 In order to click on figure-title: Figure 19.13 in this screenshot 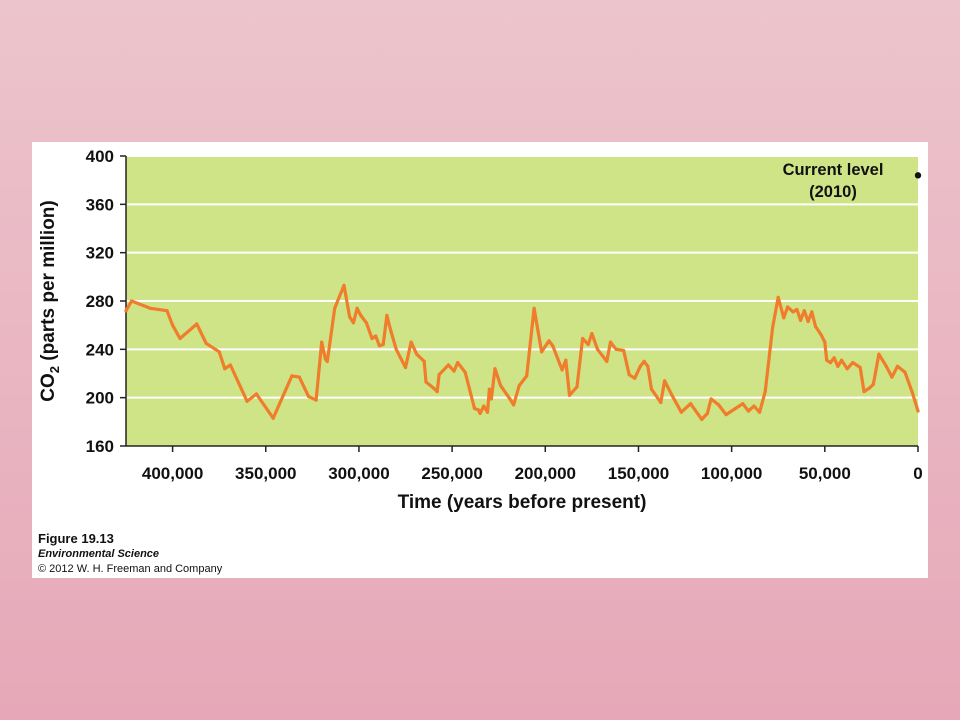, I will do `click(76, 538)`.